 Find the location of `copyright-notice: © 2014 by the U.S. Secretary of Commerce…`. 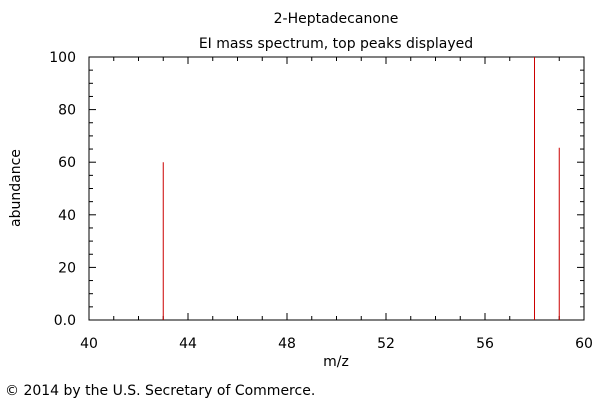

copyright-notice: © 2014 by the U.S. Secretary of Commerce… is located at coordinates (160, 391).